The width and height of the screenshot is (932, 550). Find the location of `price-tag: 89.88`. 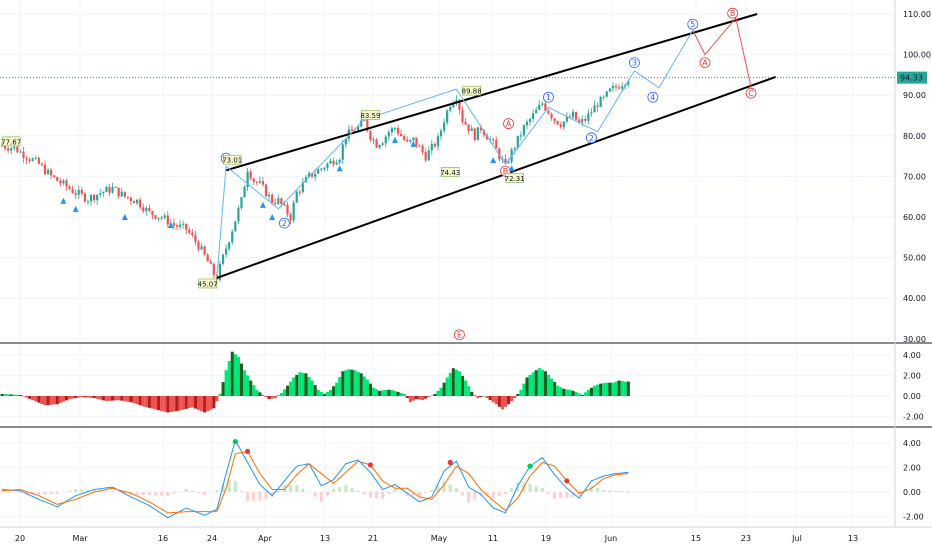

price-tag: 89.88 is located at coordinates (472, 90).